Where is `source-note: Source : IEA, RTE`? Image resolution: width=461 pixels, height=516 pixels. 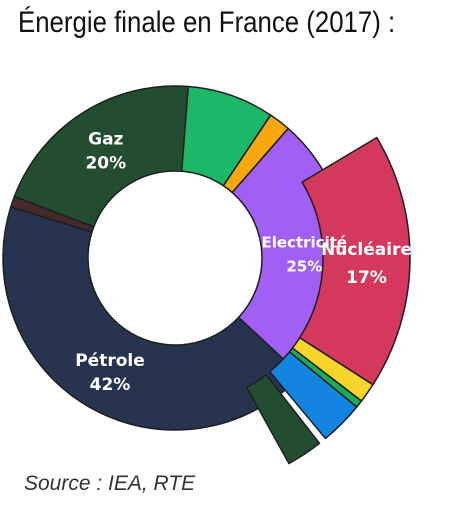
source-note: Source : IEA, RTE is located at coordinates (110, 483).